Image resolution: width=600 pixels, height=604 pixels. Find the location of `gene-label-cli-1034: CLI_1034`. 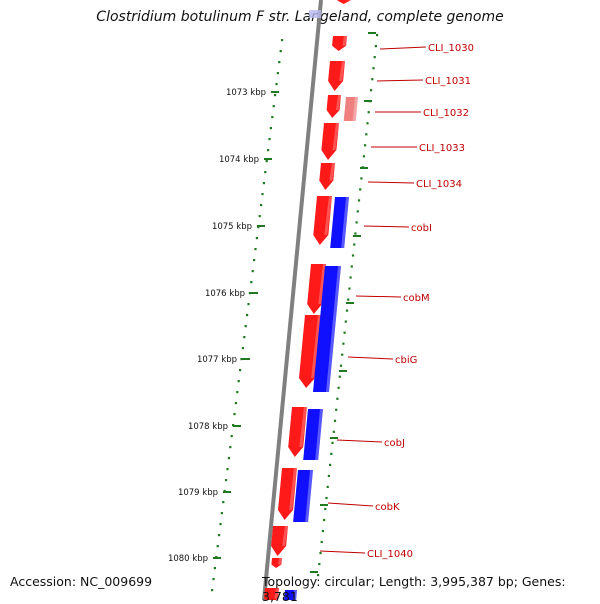

gene-label-cli-1034: CLI_1034 is located at coordinates (439, 184).